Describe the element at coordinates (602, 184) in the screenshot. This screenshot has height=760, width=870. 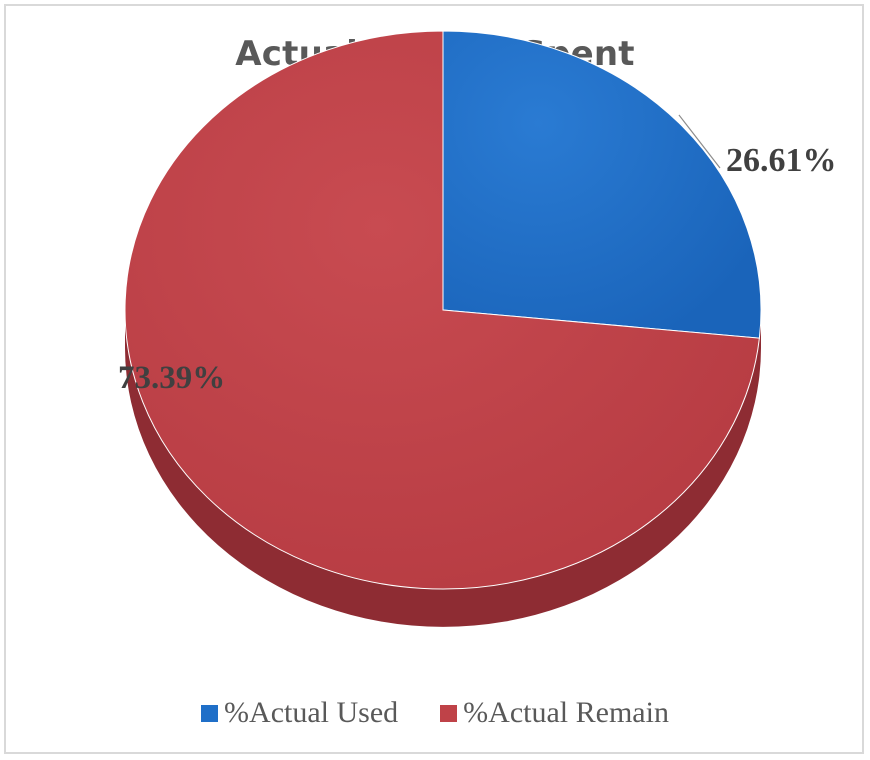
I see `pie-slice-actual-used` at that location.